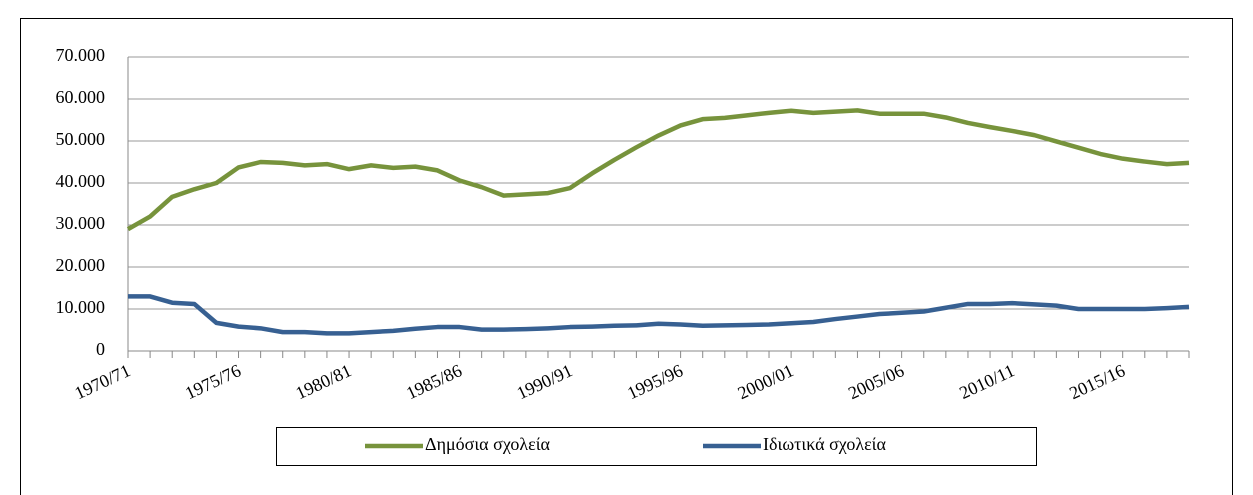  What do you see at coordinates (81, 265) in the screenshot?
I see `y-tick-label: 20.000` at bounding box center [81, 265].